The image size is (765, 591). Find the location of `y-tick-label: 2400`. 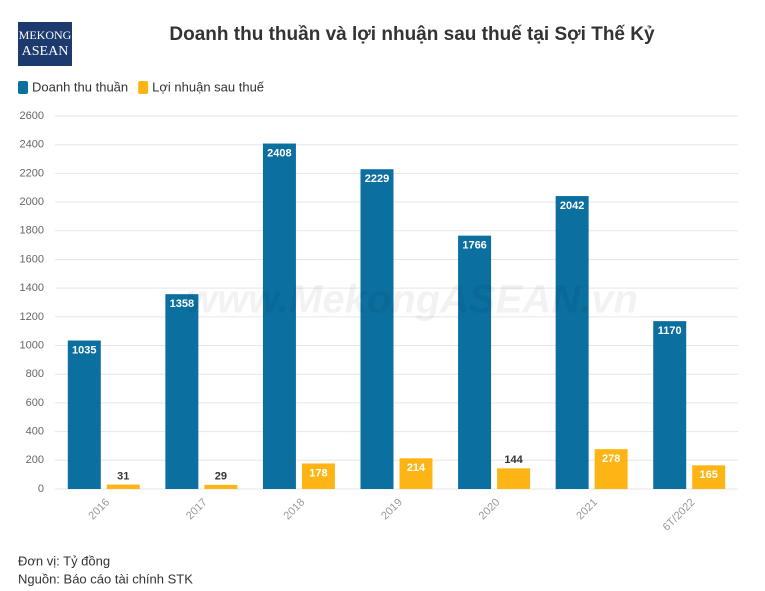

y-tick-label: 2400 is located at coordinates (32, 145).